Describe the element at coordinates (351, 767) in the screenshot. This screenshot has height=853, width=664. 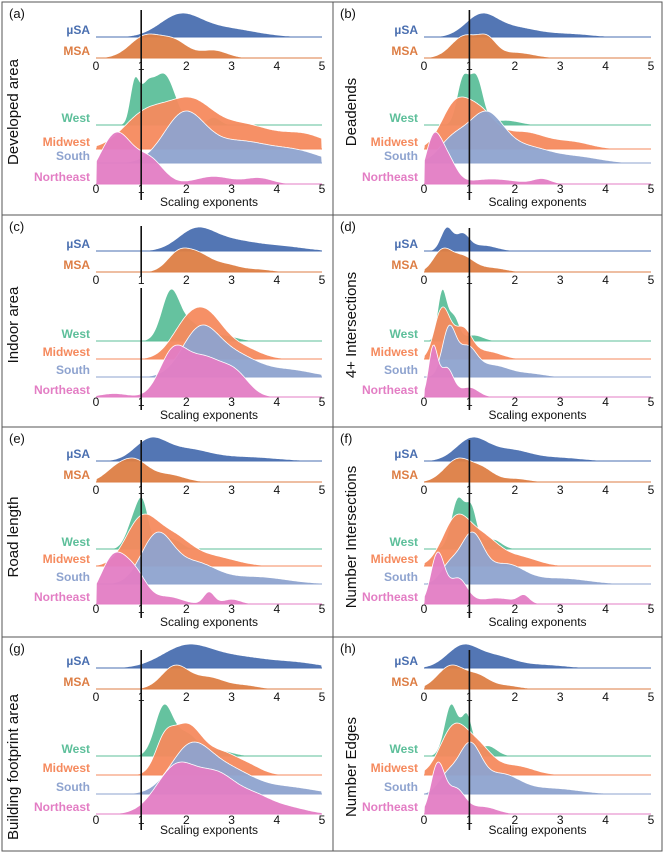
I see `y-axis-label: Number Edges` at that location.